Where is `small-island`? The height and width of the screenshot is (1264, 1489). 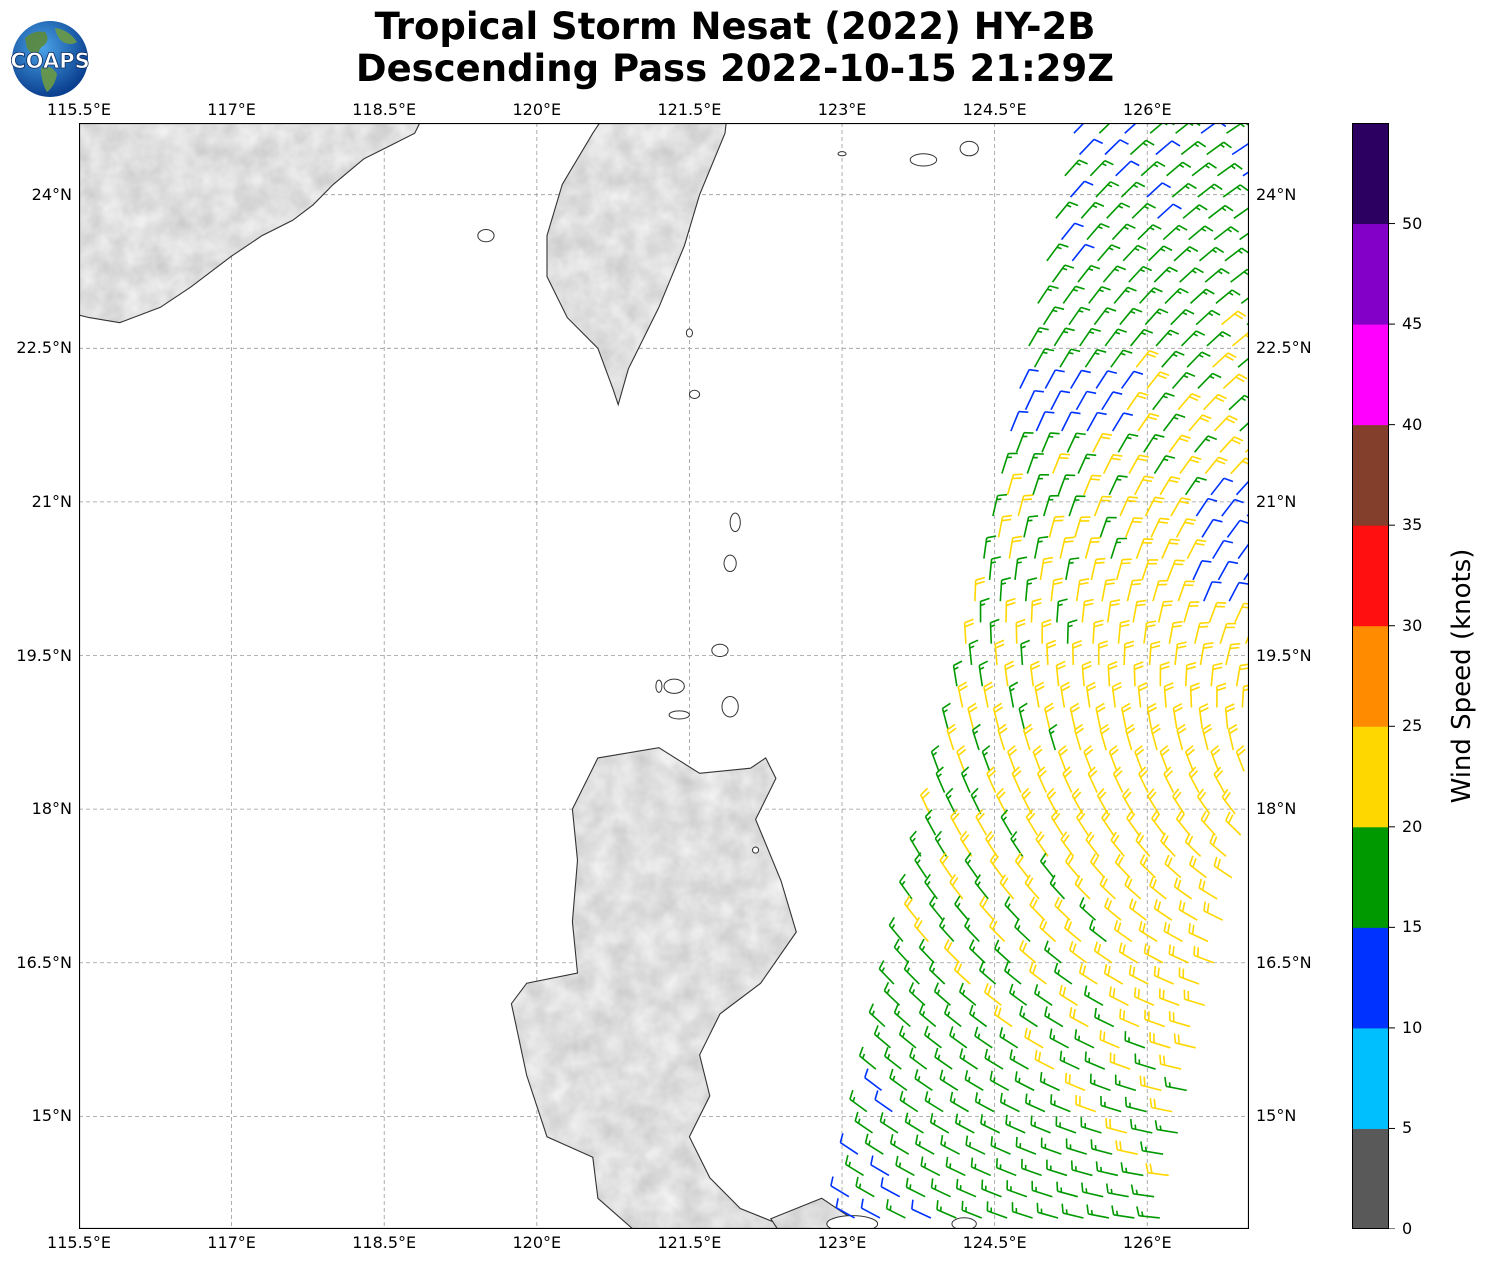
small-island is located at coordinates (659, 686).